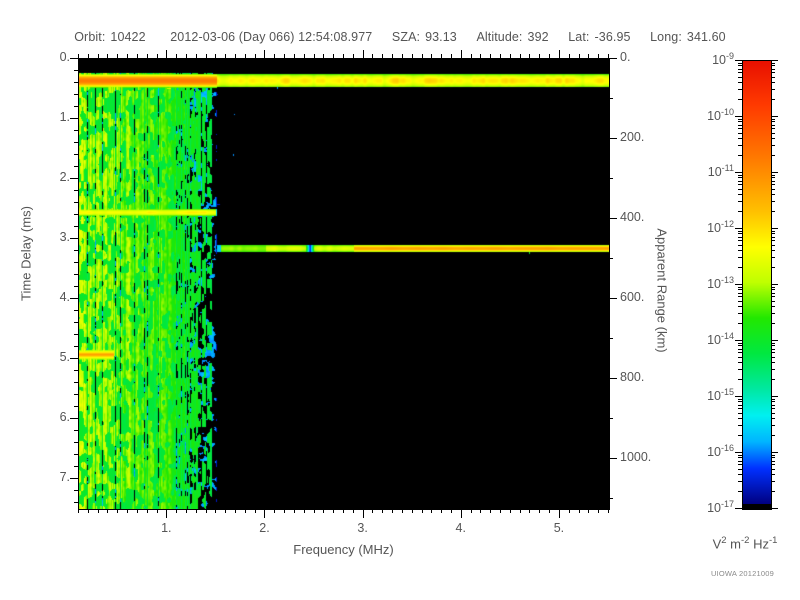  I want to click on x-tick-major-top, so click(265, 54).